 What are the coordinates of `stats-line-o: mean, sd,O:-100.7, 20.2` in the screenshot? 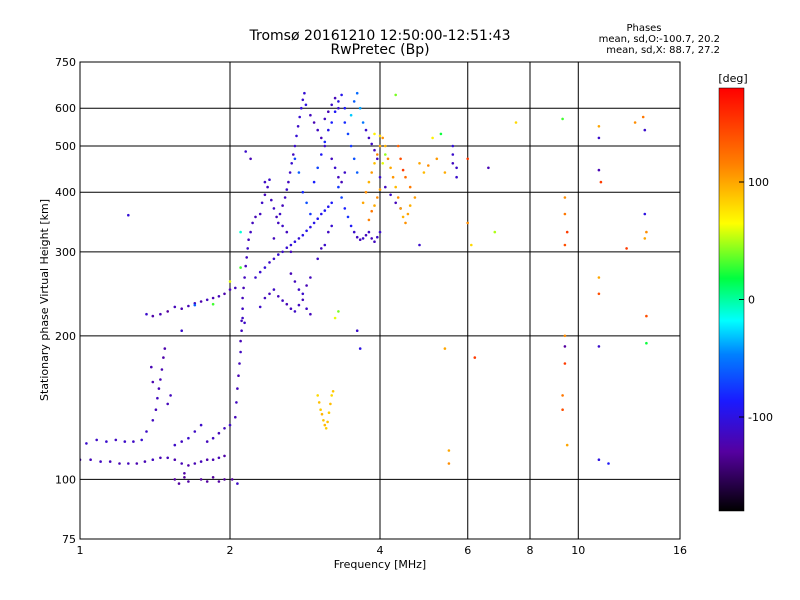 It's located at (659, 39).